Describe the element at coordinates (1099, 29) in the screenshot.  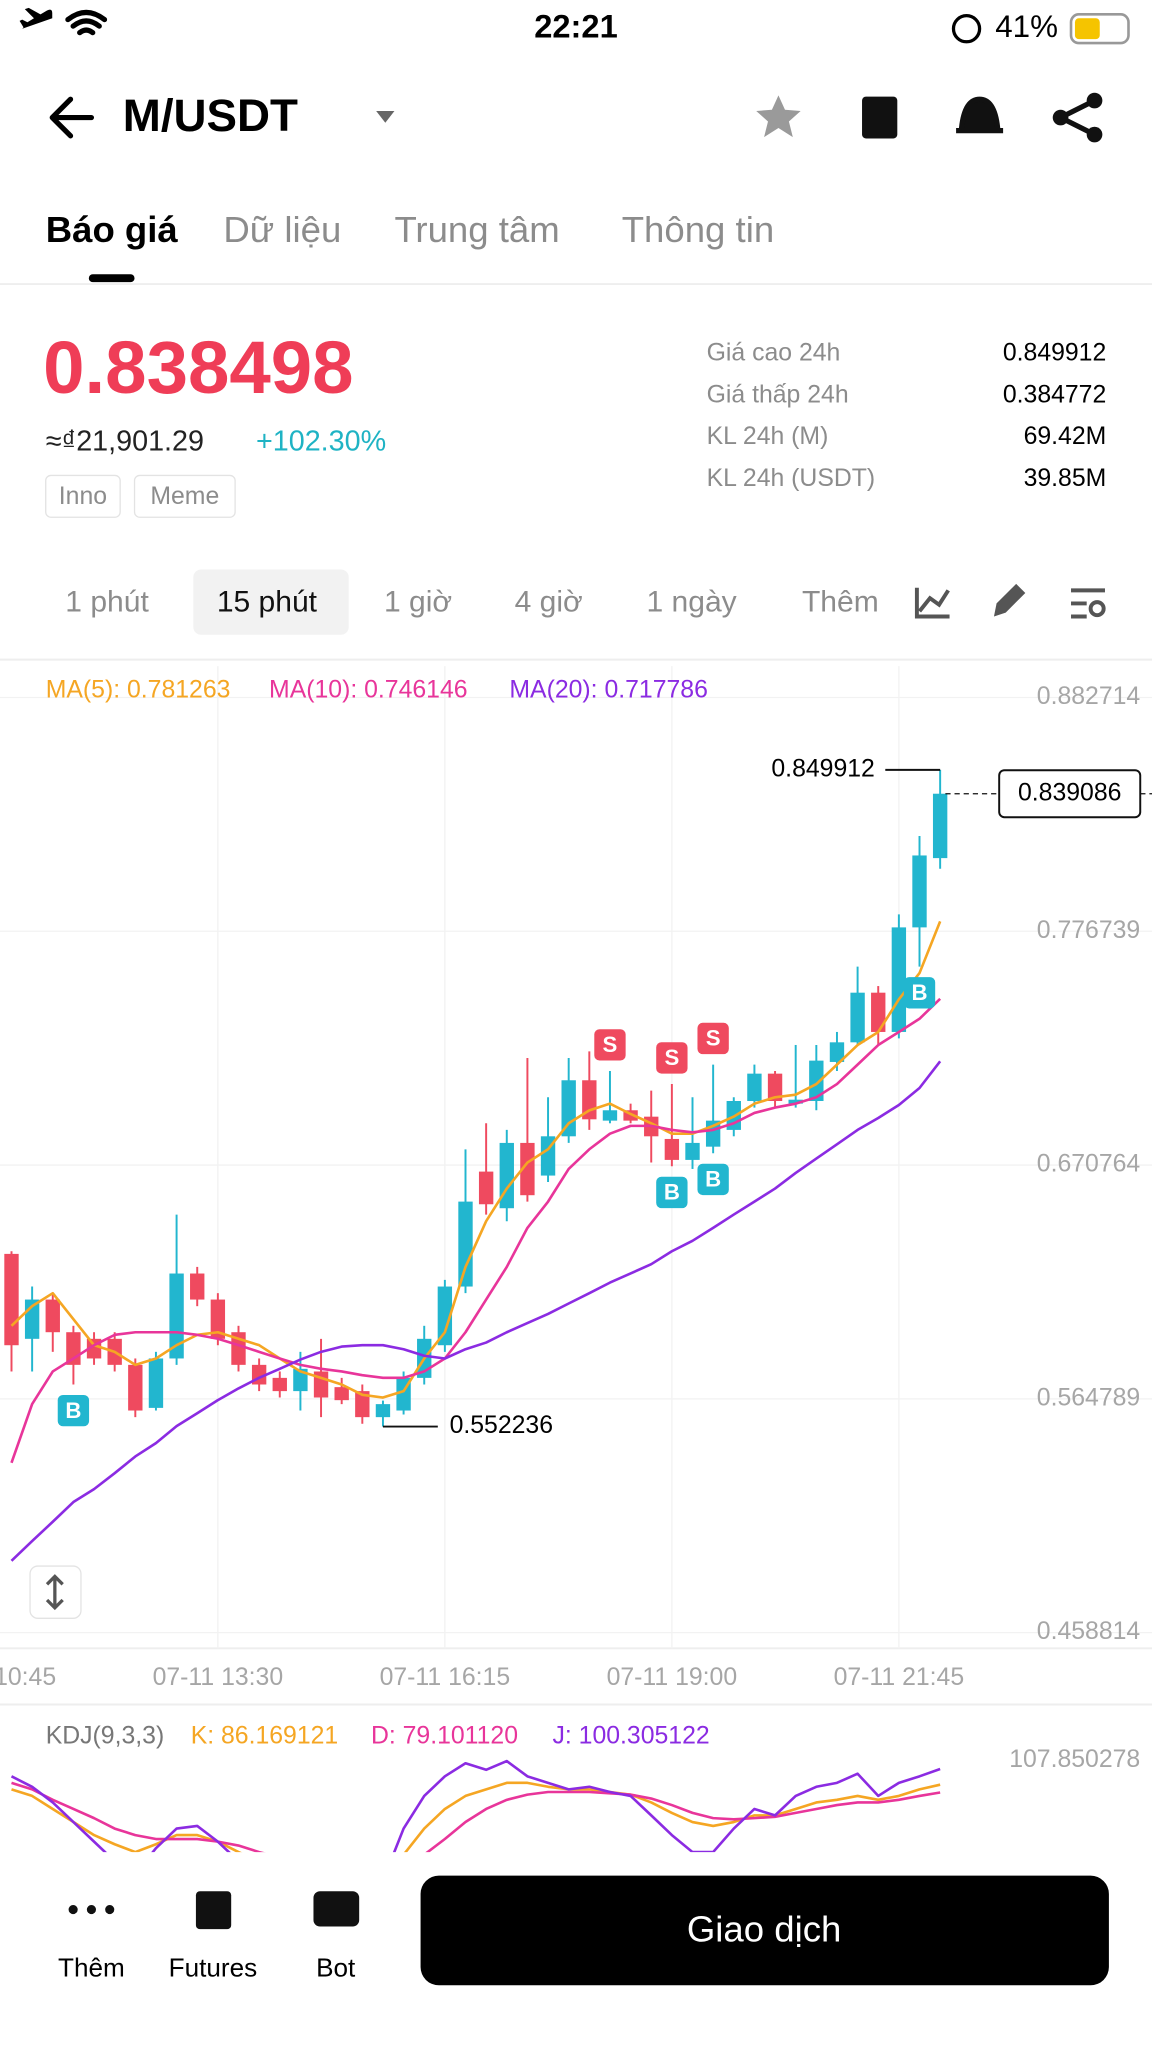
I see `battery-icon` at that location.